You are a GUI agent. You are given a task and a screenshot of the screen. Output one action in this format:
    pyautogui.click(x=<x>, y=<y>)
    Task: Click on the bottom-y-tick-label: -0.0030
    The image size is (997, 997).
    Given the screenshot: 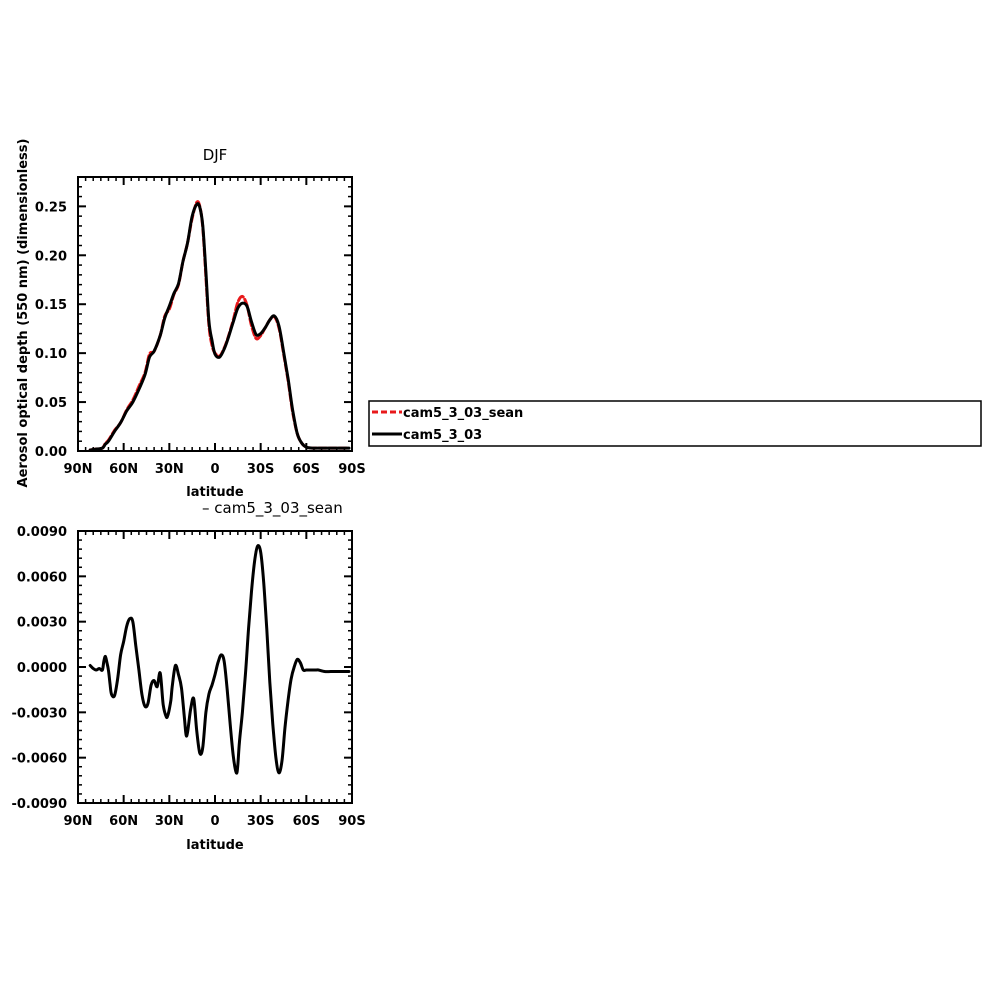 What is the action you would take?
    pyautogui.click(x=39, y=713)
    